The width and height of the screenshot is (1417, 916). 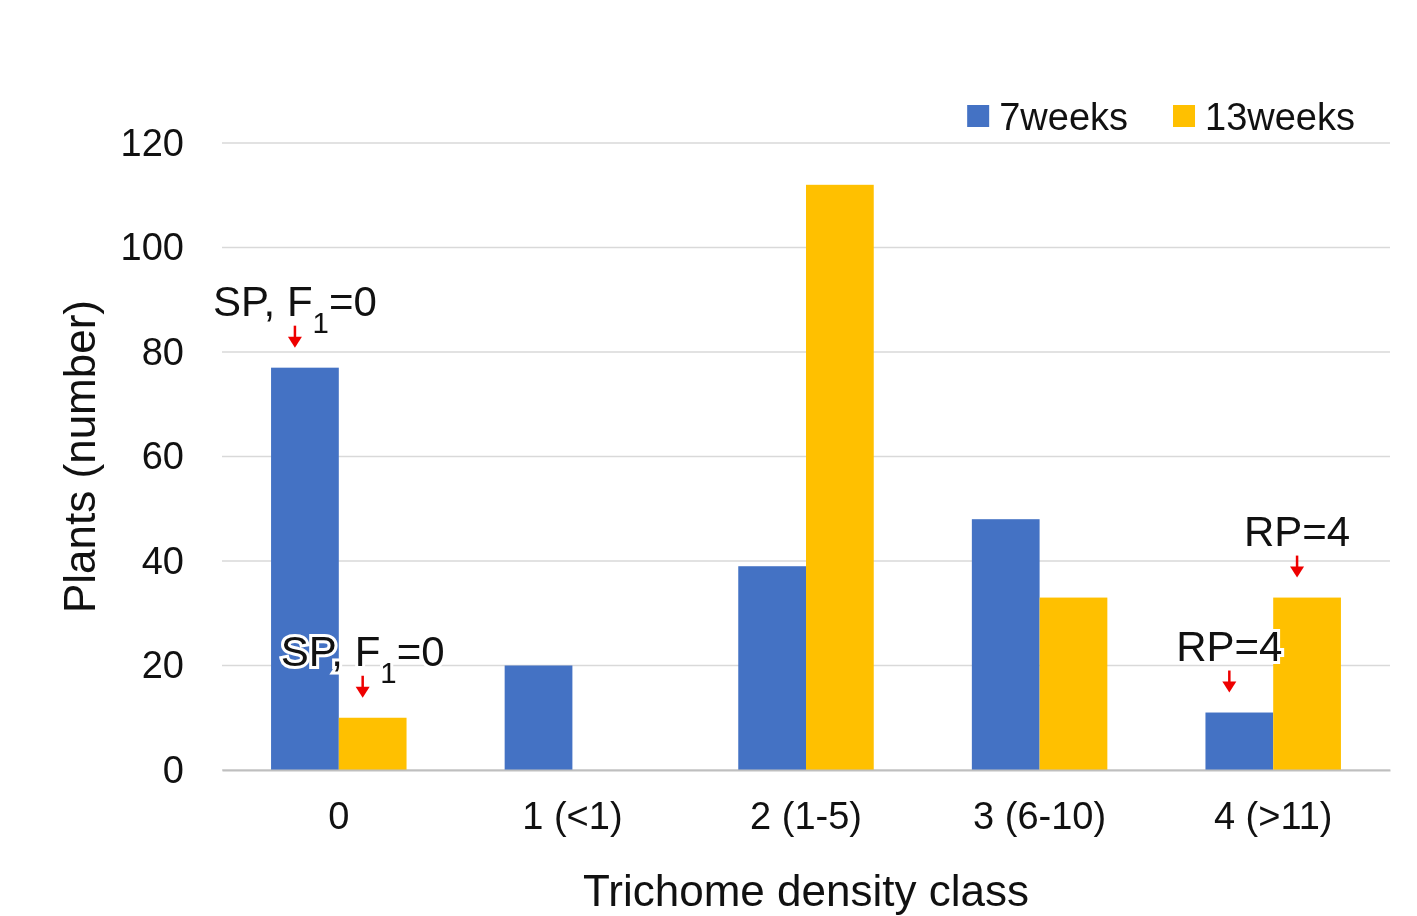 What do you see at coordinates (1297, 531) in the screenshot?
I see `annotation: RP=4` at bounding box center [1297, 531].